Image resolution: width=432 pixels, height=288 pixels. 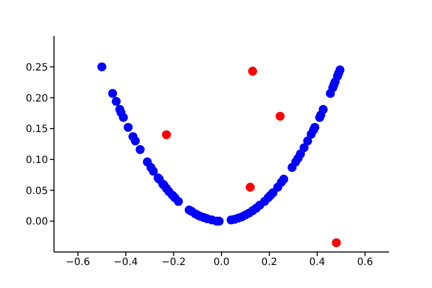 What do you see at coordinates (37, 68) in the screenshot?
I see `y-tick-label: 0.25` at bounding box center [37, 68].